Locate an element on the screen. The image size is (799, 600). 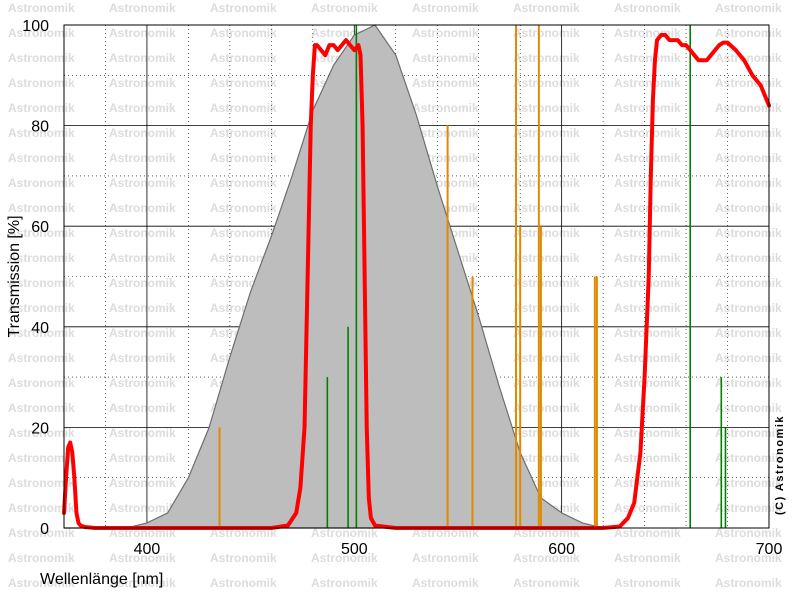
copyright-text: (C) Astronomik is located at coordinates (780, 465).